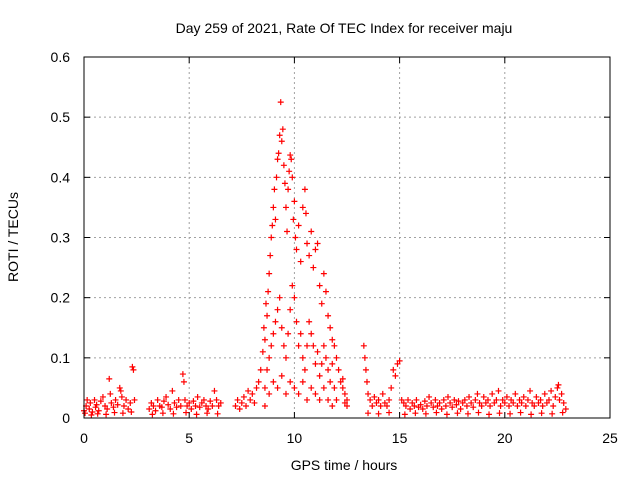 The height and width of the screenshot is (480, 640). Describe the element at coordinates (344, 465) in the screenshot. I see `x-axis-label: GPS time / hours` at that location.